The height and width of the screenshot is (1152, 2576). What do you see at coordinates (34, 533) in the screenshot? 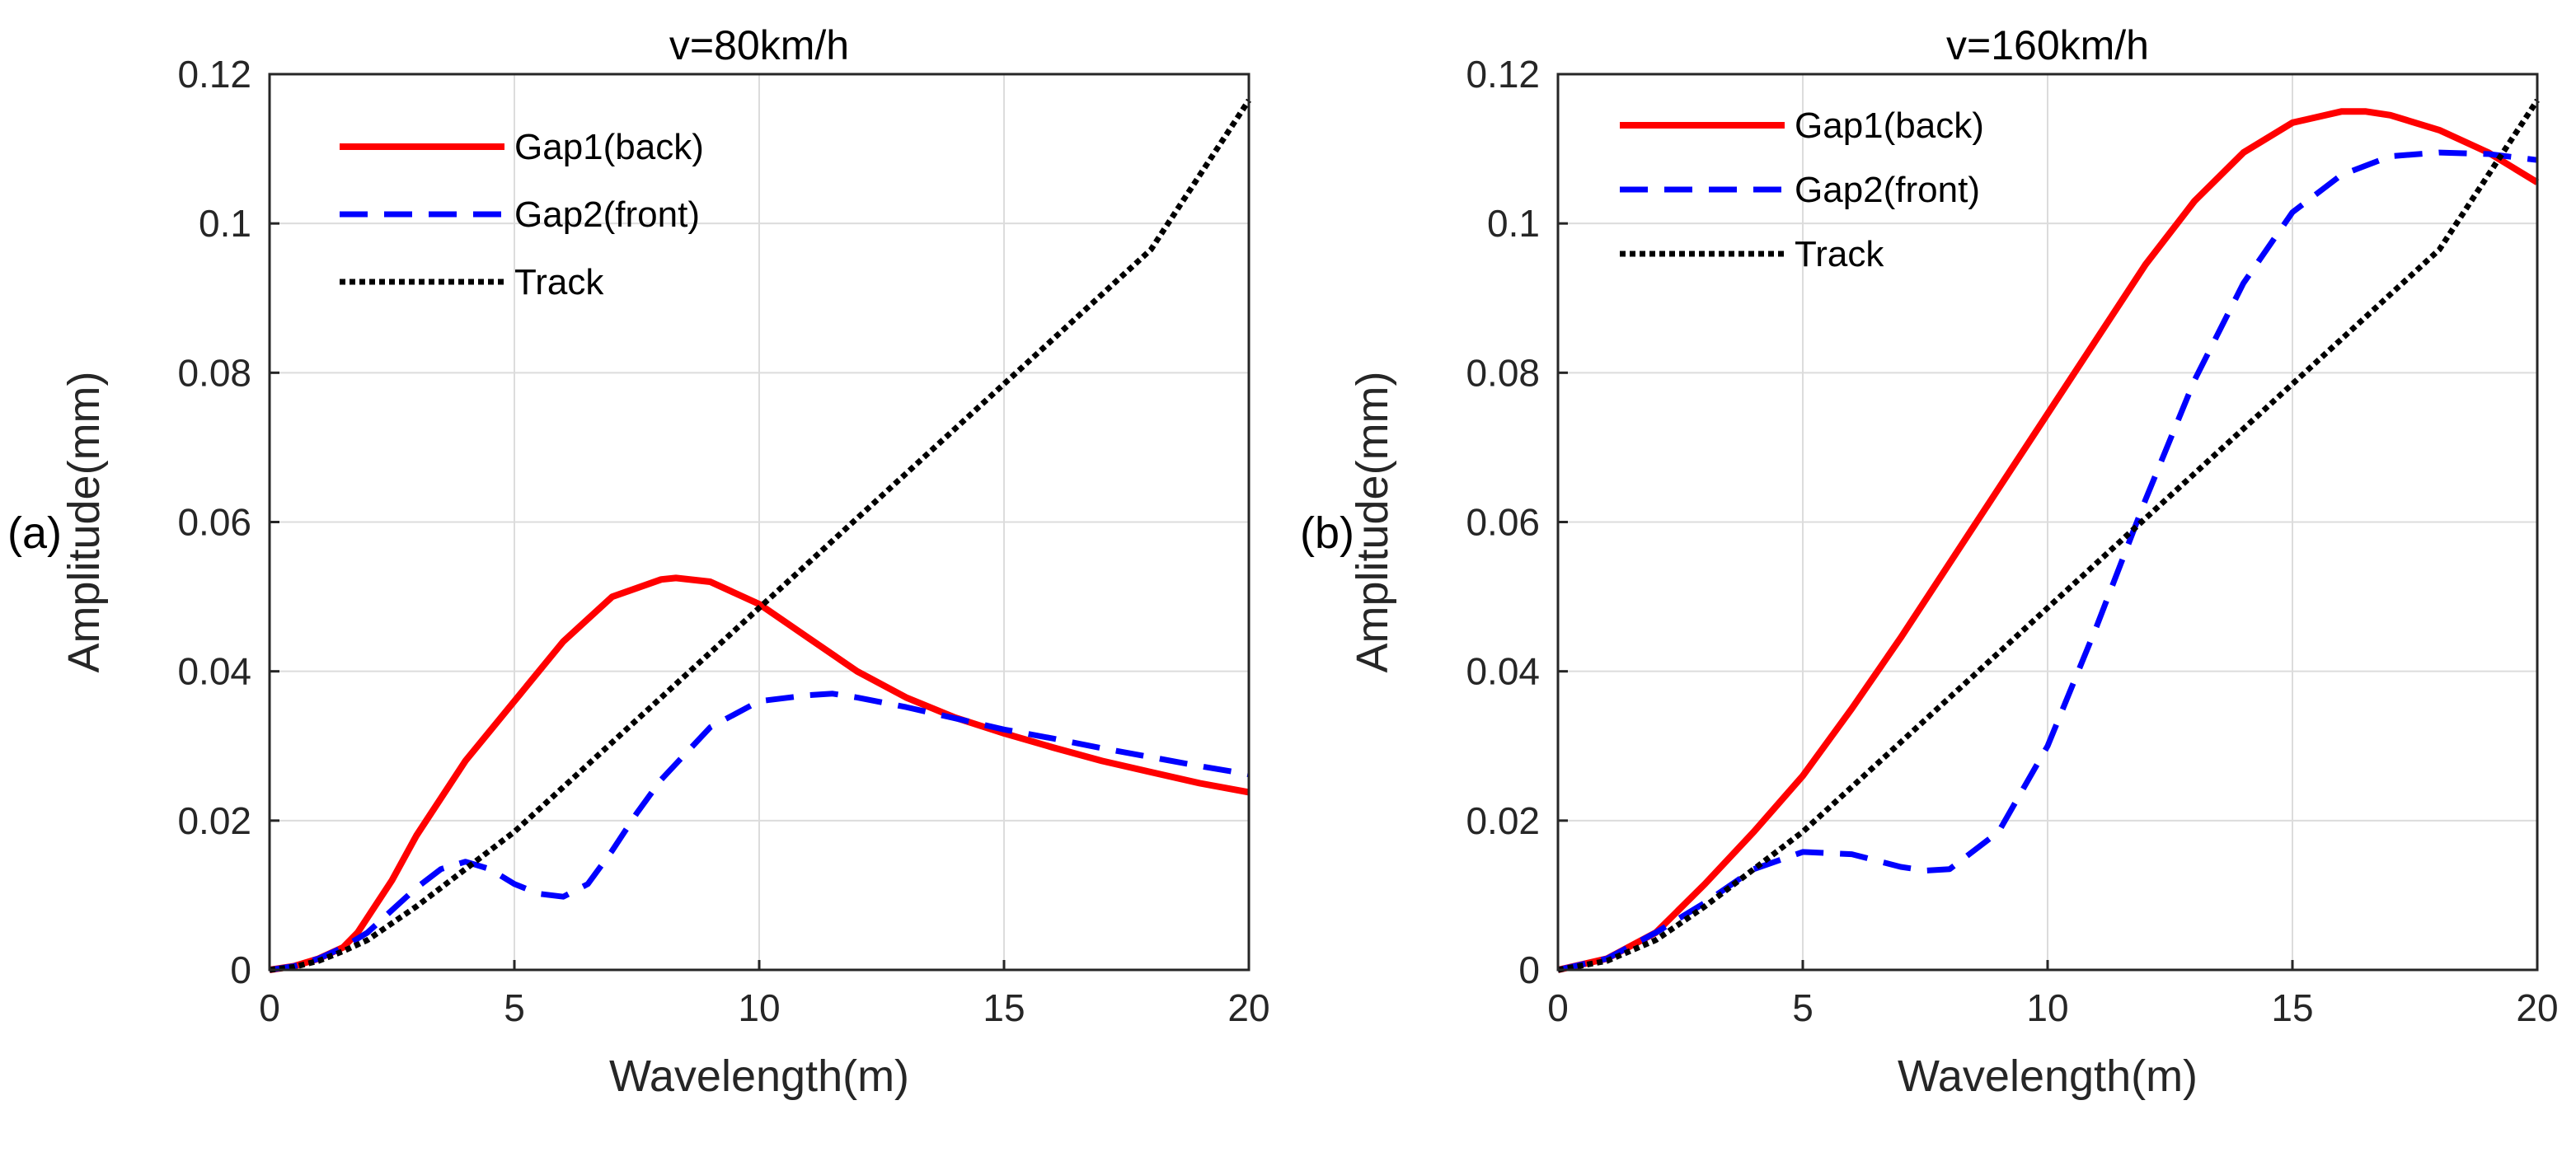
I see `panel-label: (a)` at bounding box center [34, 533].